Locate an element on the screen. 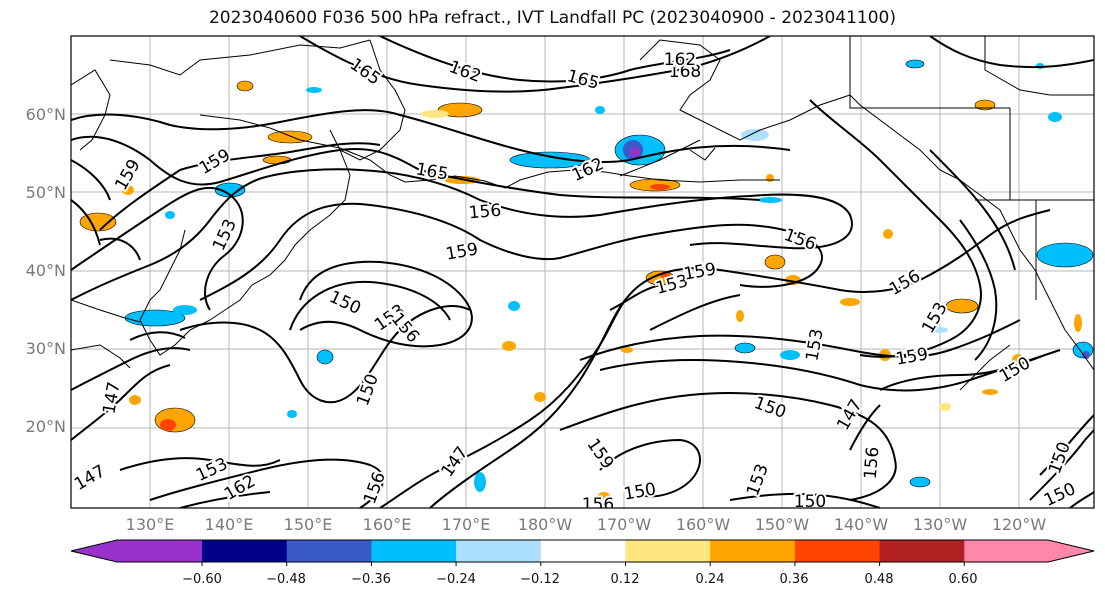 The width and height of the screenshot is (1105, 601). colorbar-tick-label: 0.60 is located at coordinates (963, 579).